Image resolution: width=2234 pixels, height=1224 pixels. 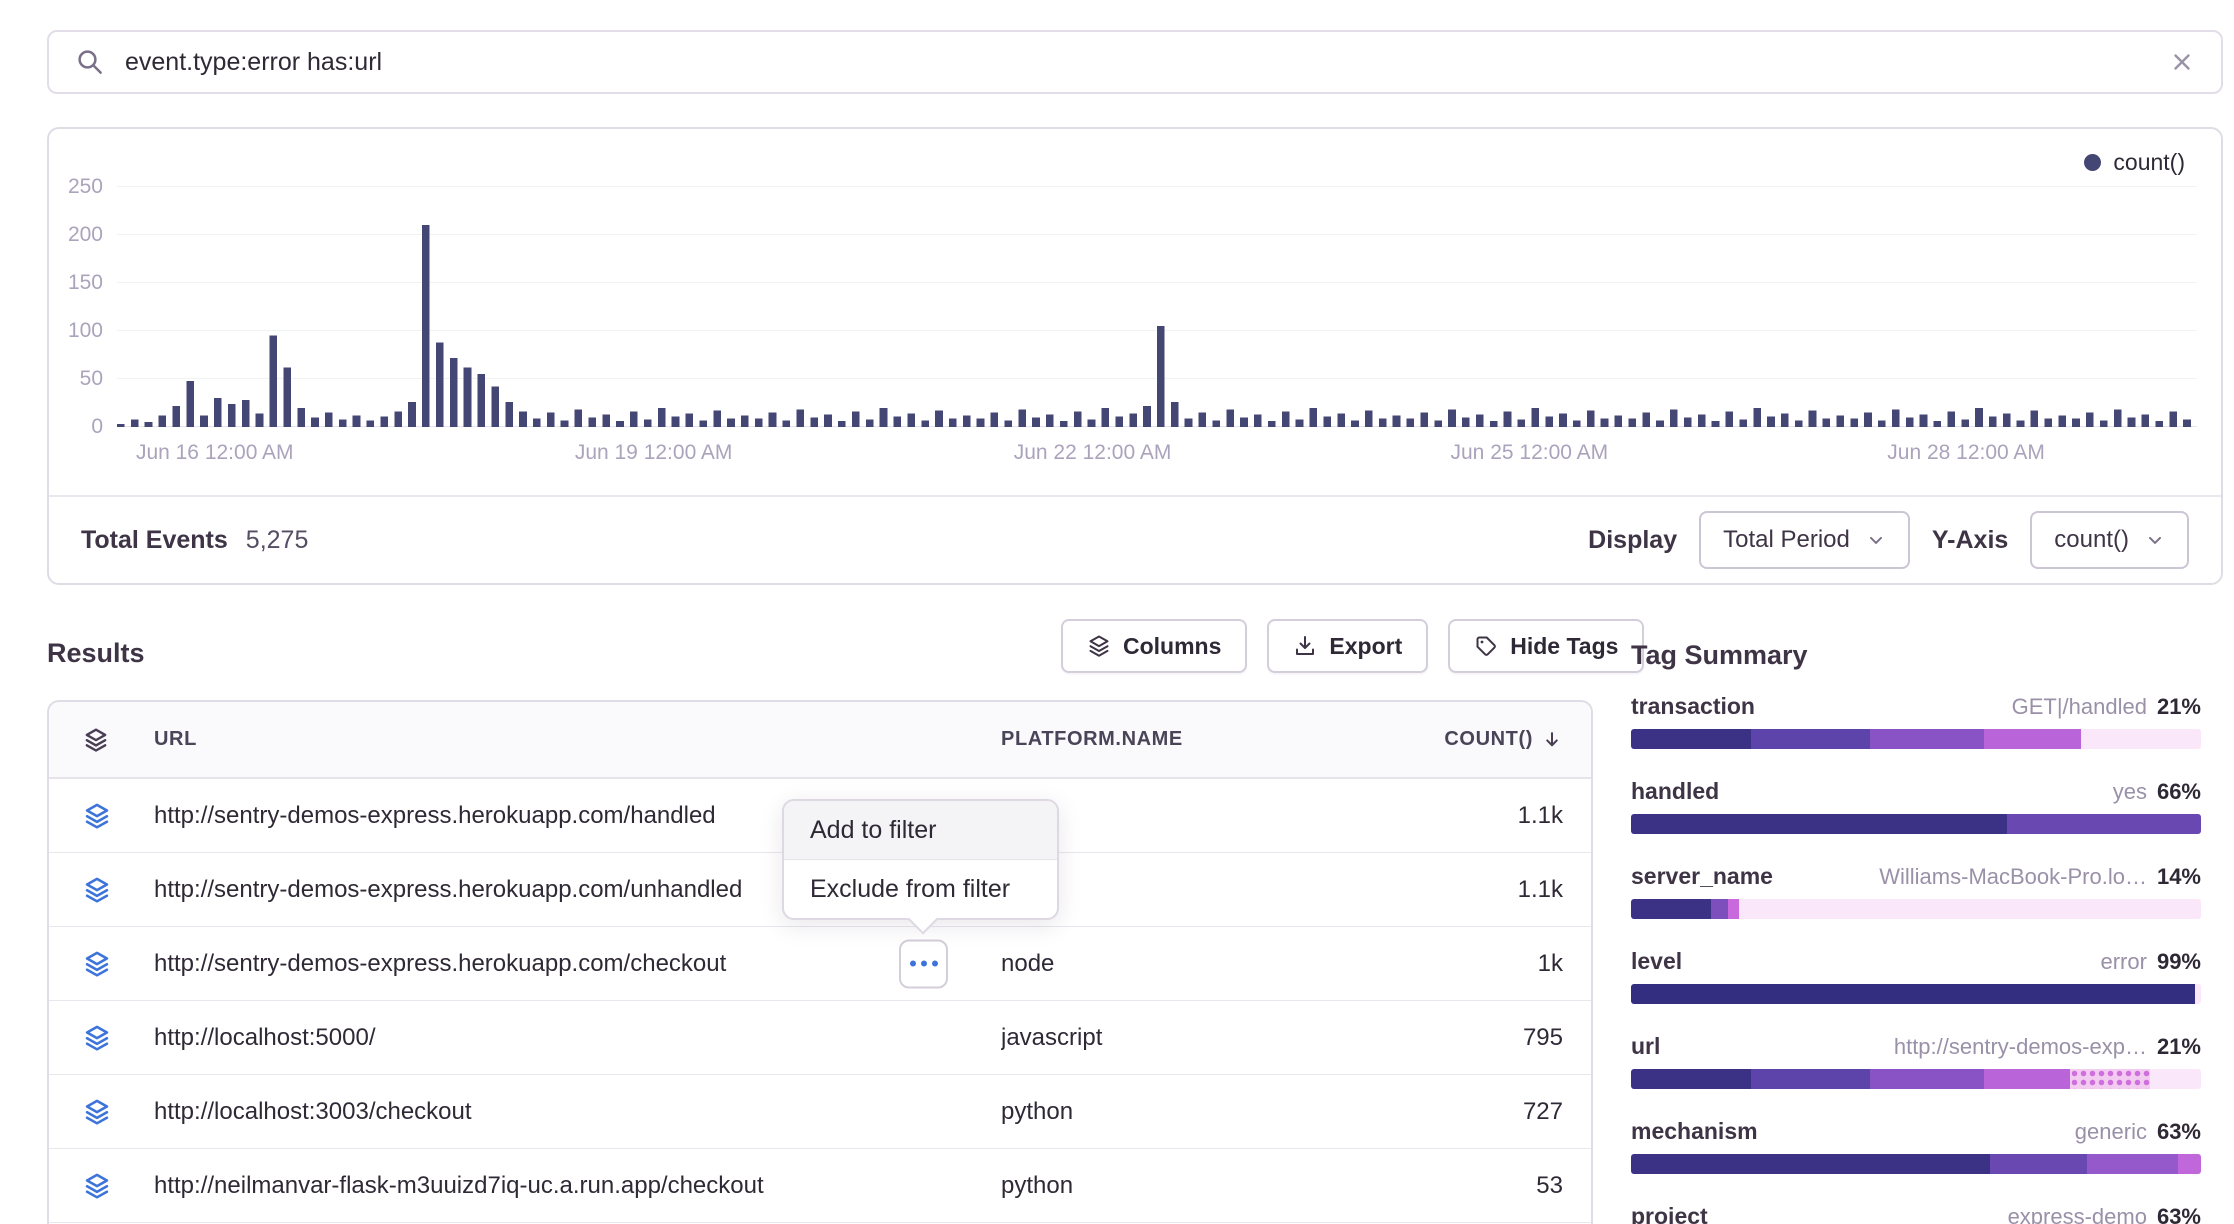 I want to click on search-bar, so click(x=1135, y=62).